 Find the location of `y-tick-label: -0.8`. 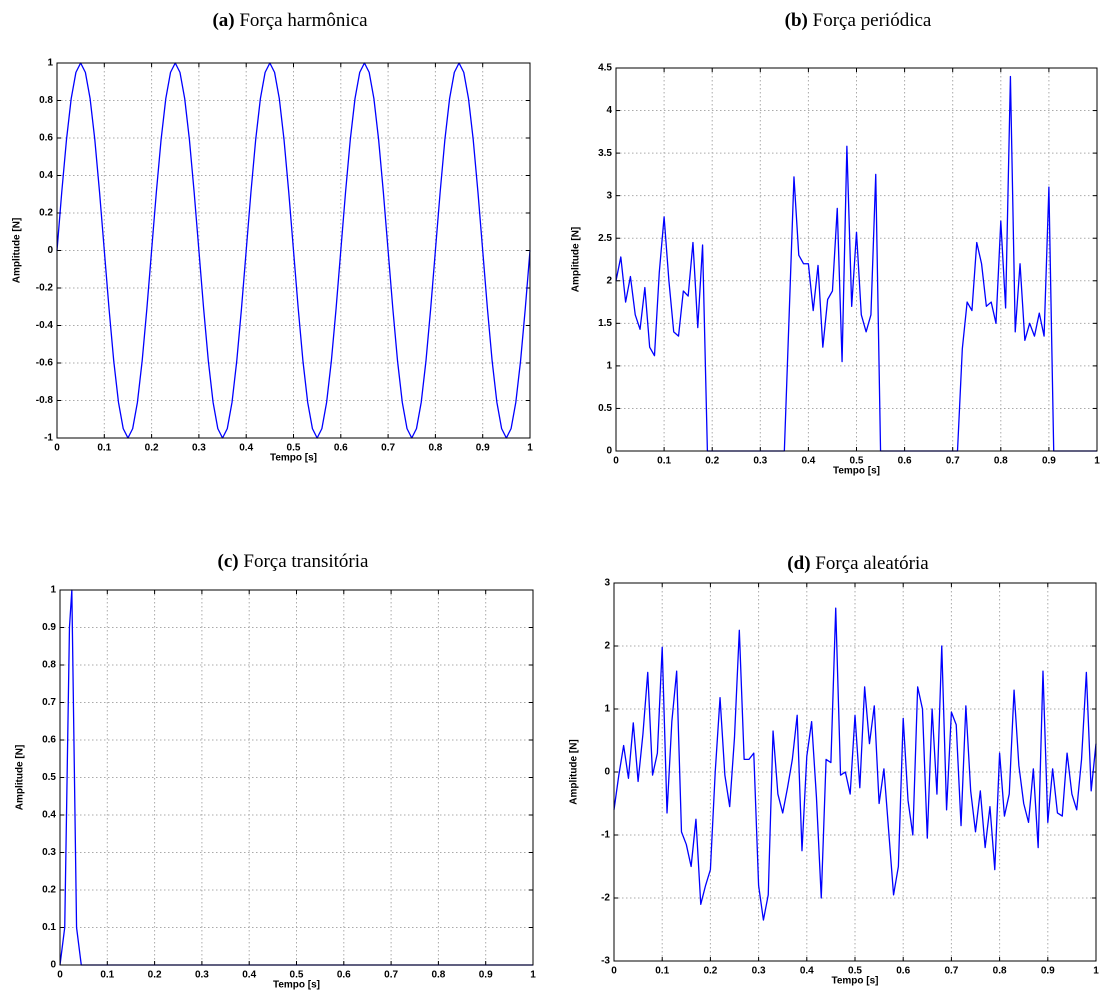

y-tick-label: -0.8 is located at coordinates (45, 400).